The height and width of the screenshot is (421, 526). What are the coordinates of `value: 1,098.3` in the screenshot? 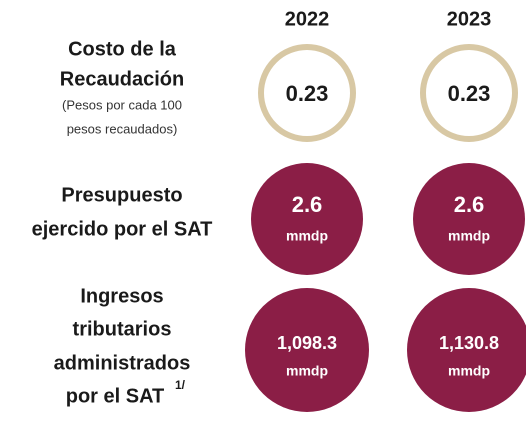 It's located at (307, 343).